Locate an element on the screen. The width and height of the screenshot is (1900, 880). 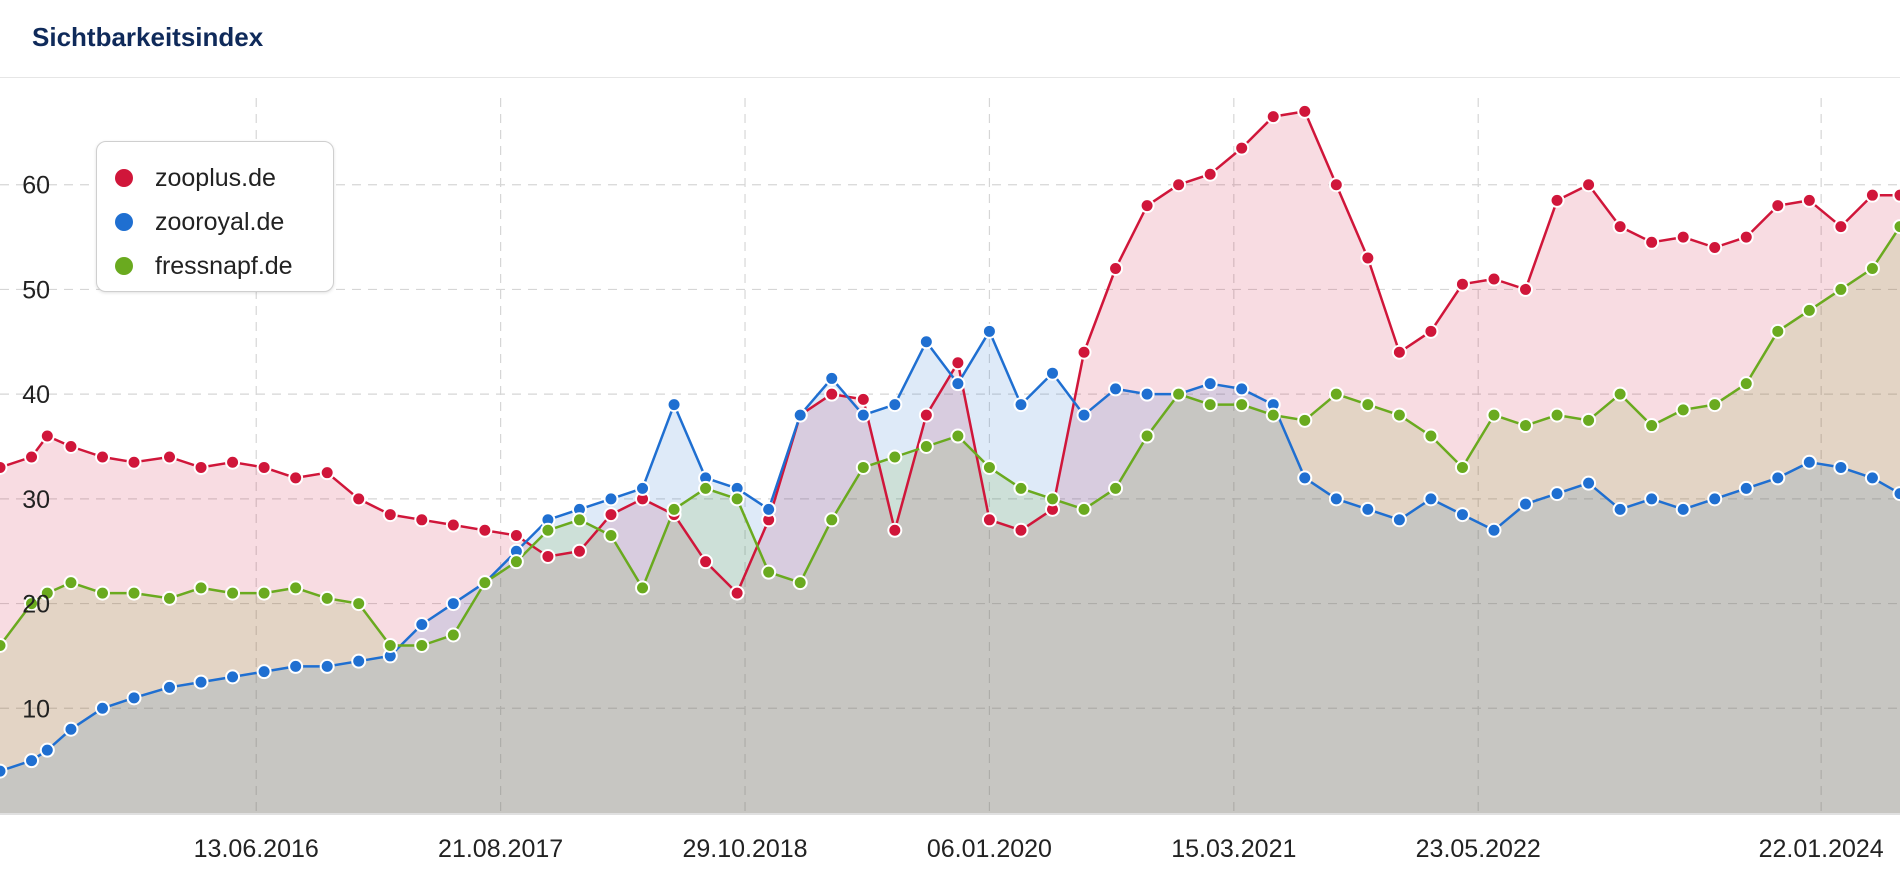
legend-label-fressnapf: fressnapf.de is located at coordinates (224, 265).